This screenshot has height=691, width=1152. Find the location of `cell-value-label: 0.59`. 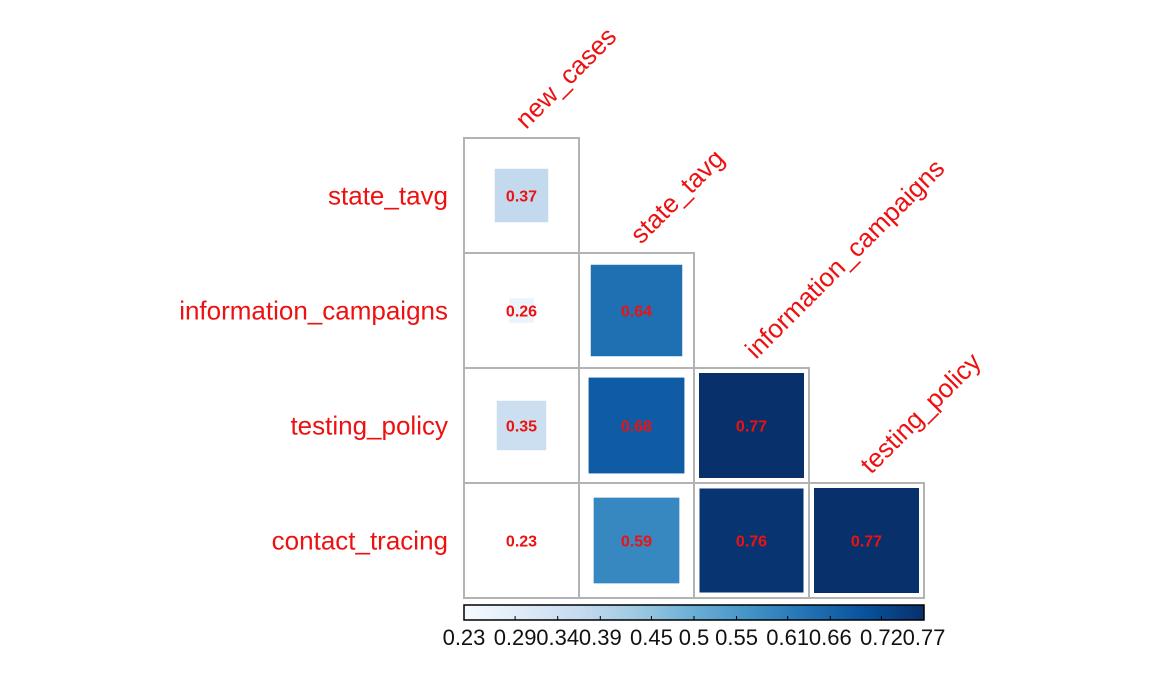

cell-value-label: 0.59 is located at coordinates (636, 542).